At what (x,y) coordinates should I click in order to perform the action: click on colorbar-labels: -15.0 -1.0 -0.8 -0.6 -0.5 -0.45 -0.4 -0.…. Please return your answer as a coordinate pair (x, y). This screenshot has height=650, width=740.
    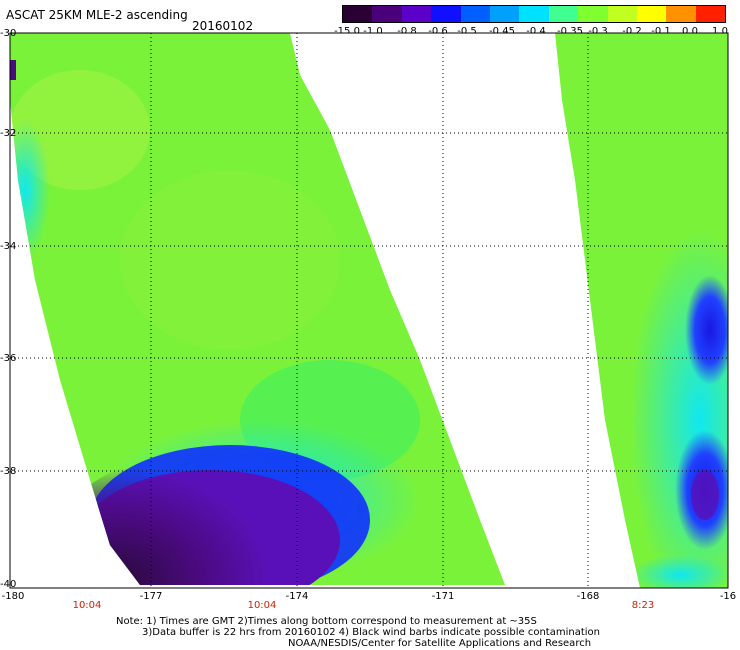
    Looking at the image, I should click on (530, 32).